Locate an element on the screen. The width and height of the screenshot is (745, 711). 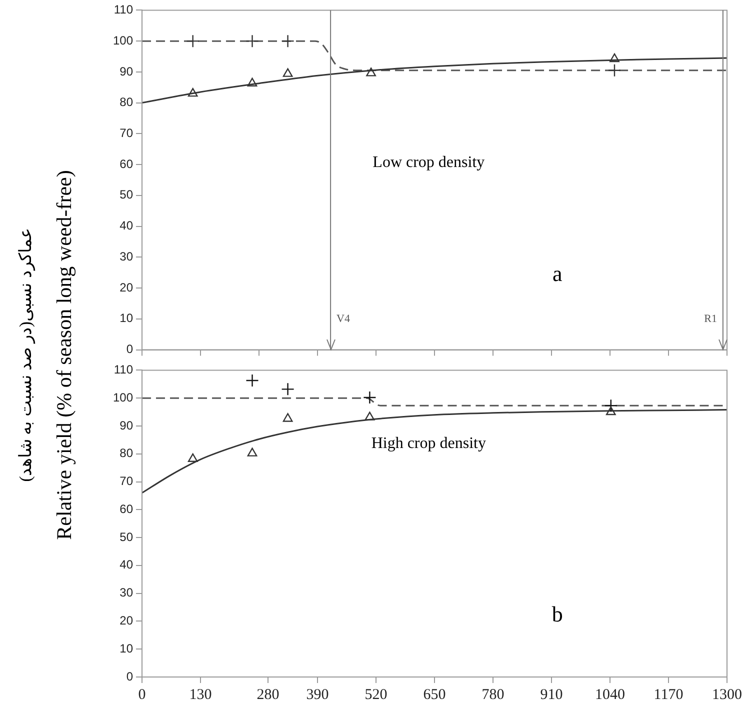
x-tick-label: 1040 is located at coordinates (610, 694).